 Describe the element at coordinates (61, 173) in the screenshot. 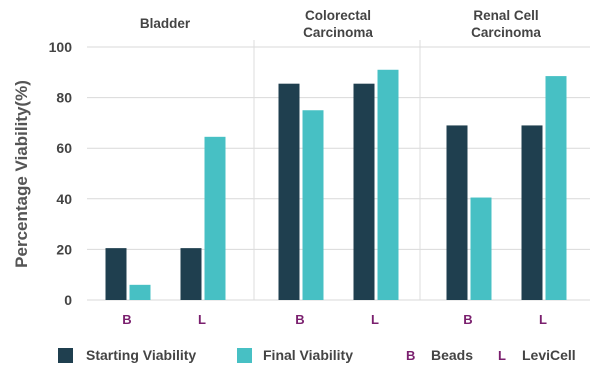

I see `y-axis-ticks: 0 20 40 60 80 100` at that location.